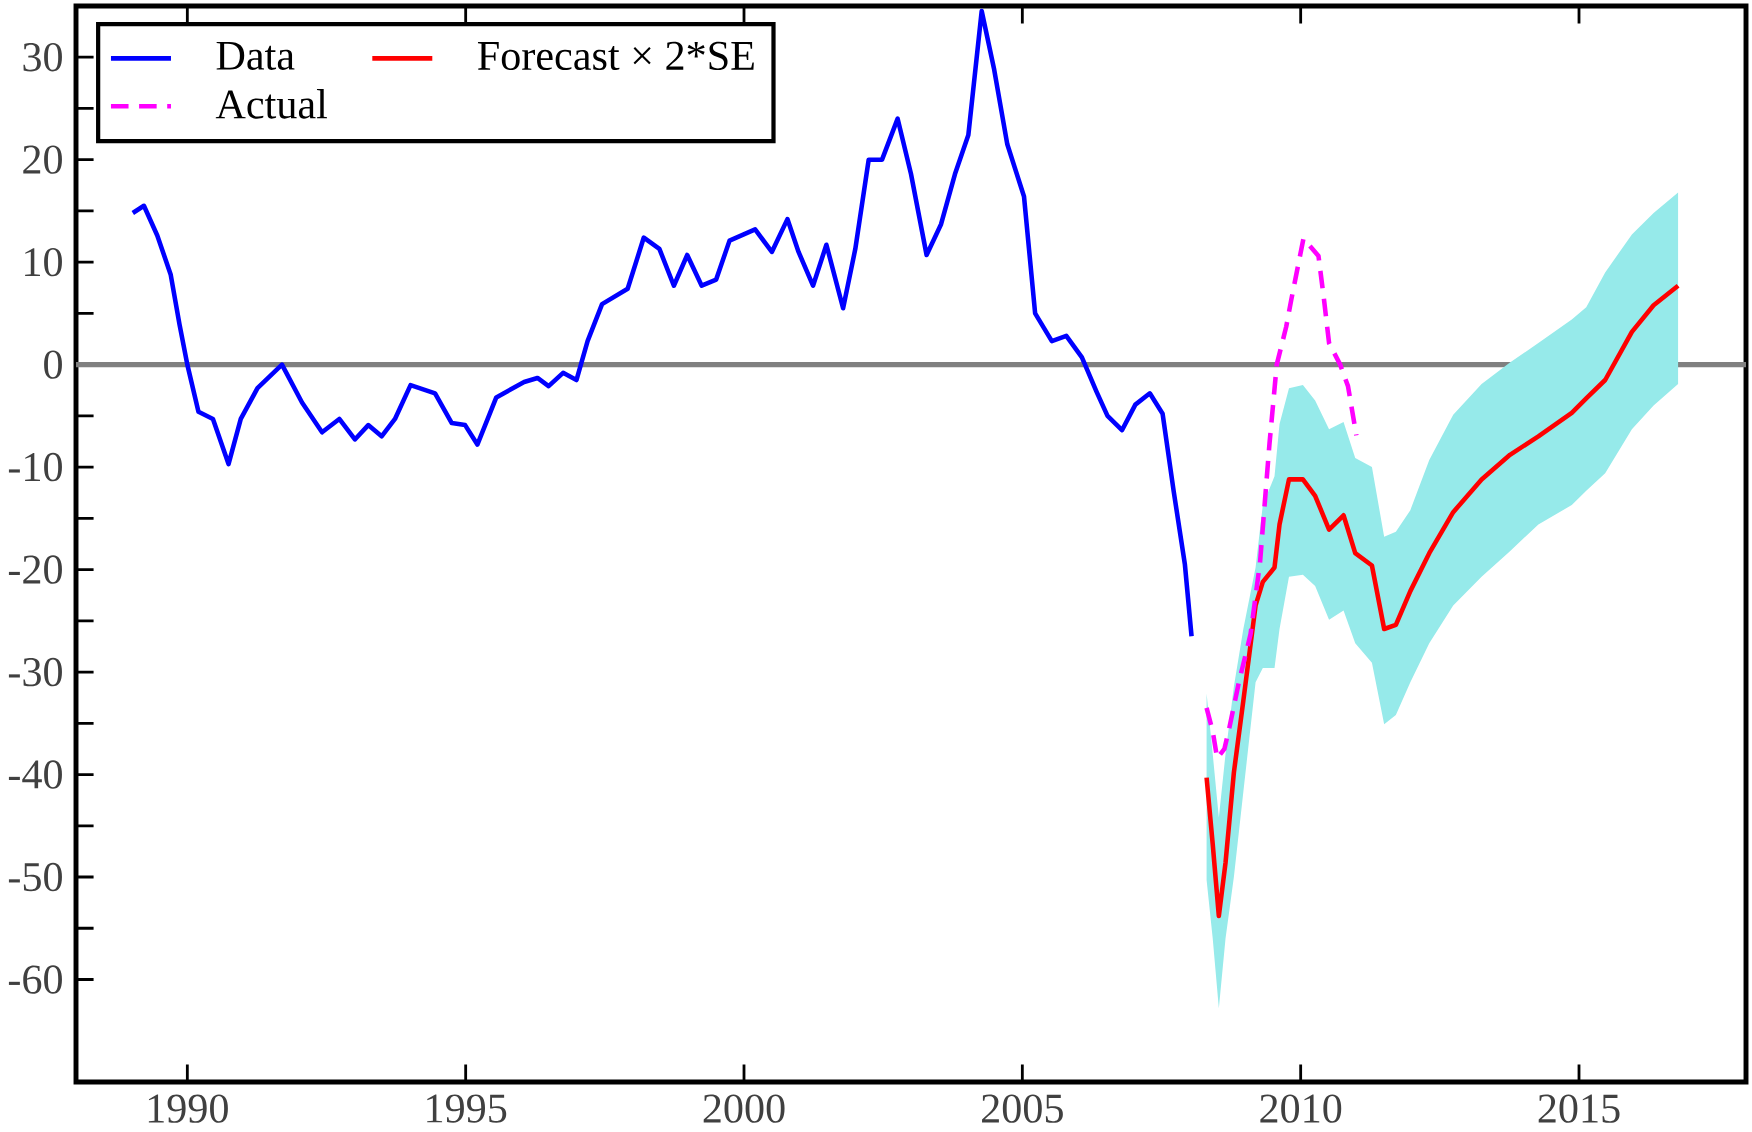 This screenshot has width=1752, height=1132. Describe the element at coordinates (42, 57) in the screenshot. I see `y-tick-label: 30` at that location.